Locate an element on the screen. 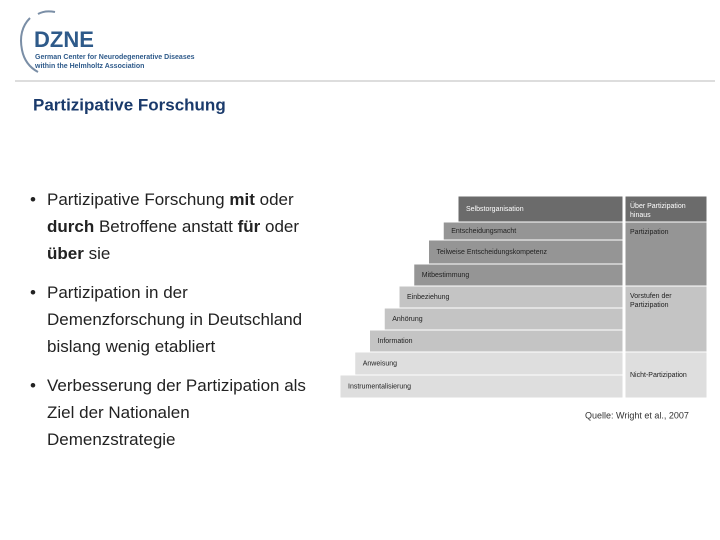 This screenshot has width=720, height=540. step-label: Information is located at coordinates (395, 341).